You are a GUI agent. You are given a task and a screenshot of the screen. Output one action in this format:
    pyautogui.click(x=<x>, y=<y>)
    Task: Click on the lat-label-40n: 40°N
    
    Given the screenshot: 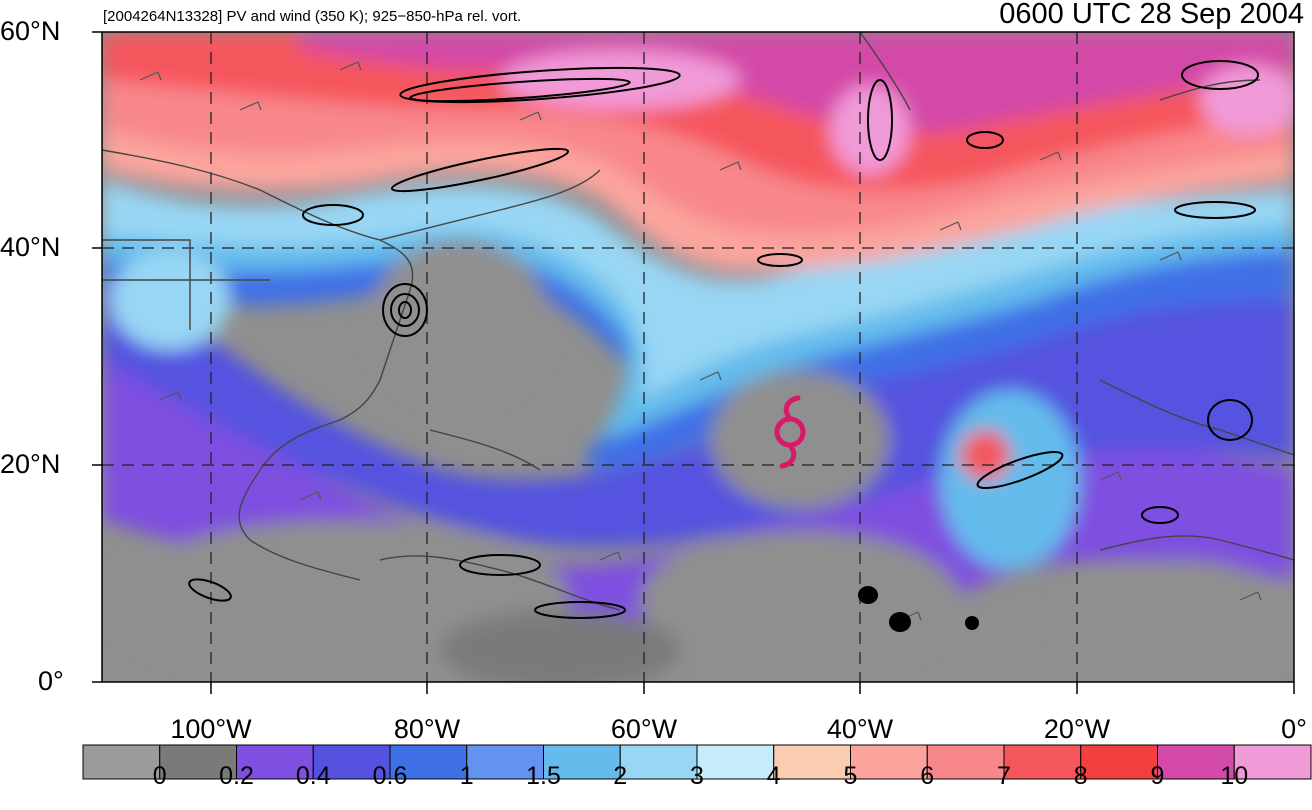 What is the action you would take?
    pyautogui.click(x=30, y=247)
    